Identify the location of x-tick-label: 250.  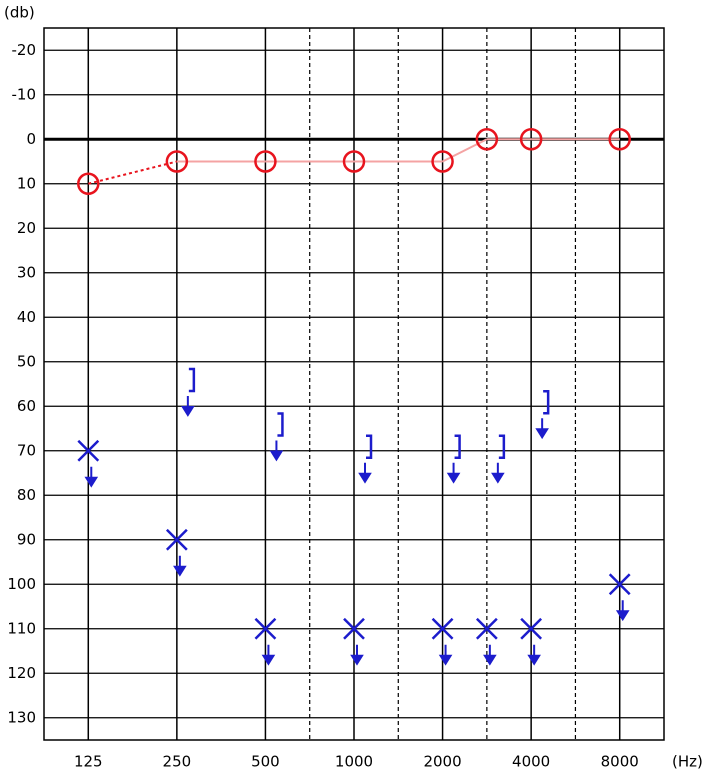
(177, 762).